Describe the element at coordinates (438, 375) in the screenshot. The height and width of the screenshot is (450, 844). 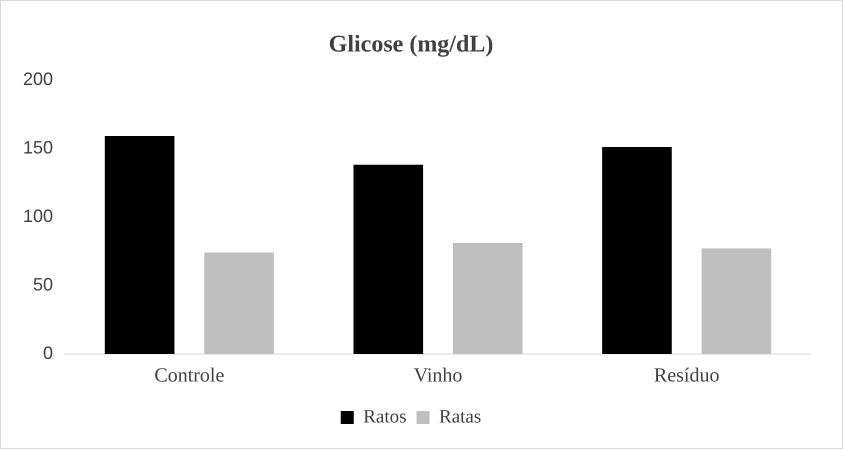
I see `x-tick-label: Vinho` at that location.